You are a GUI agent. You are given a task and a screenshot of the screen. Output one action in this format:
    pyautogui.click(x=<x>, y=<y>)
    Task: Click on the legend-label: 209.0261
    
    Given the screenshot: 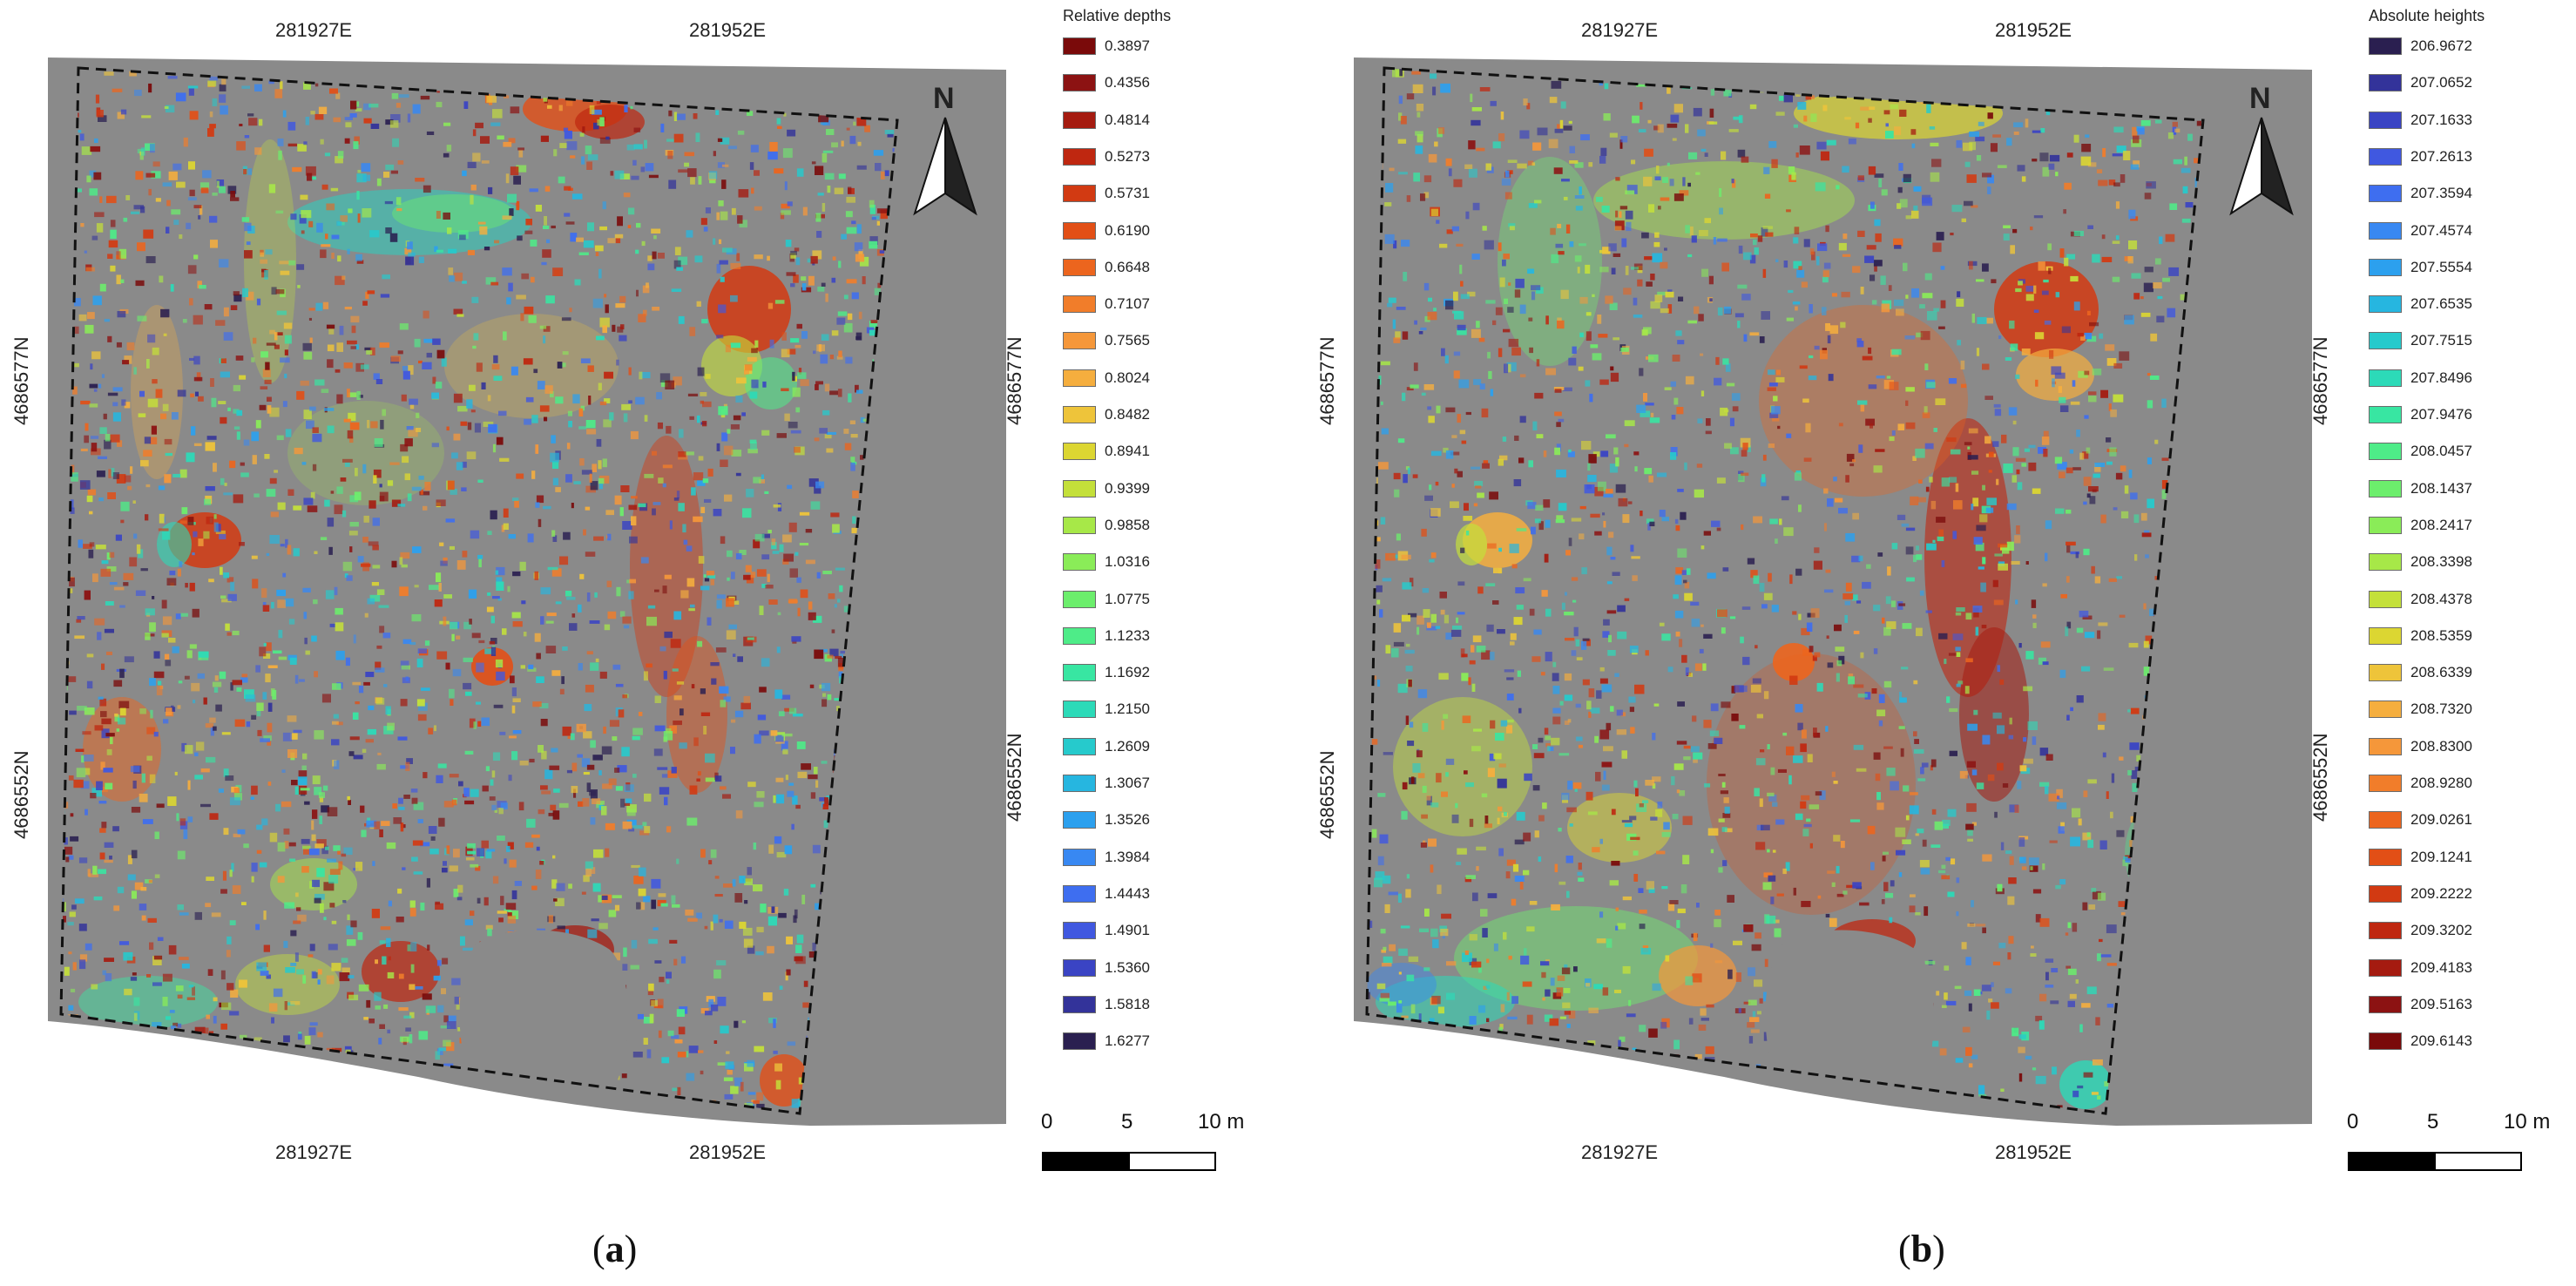 What is the action you would take?
    pyautogui.click(x=2441, y=820)
    